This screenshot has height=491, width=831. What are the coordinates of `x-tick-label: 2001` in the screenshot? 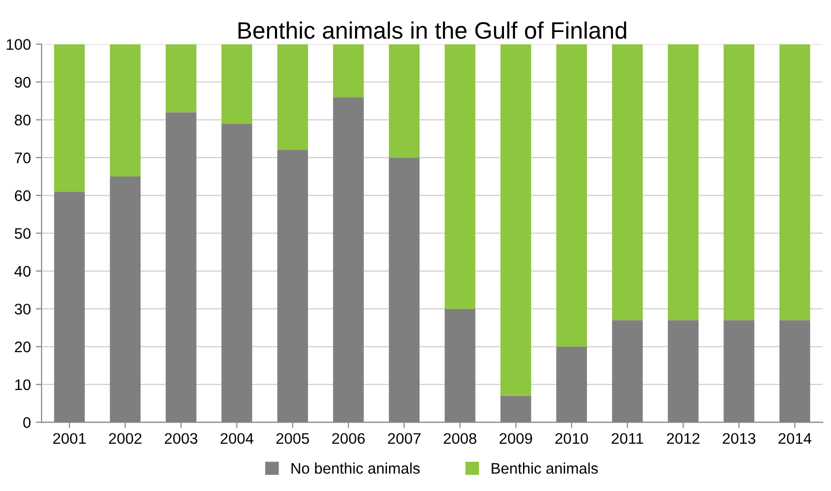 It's located at (69, 438).